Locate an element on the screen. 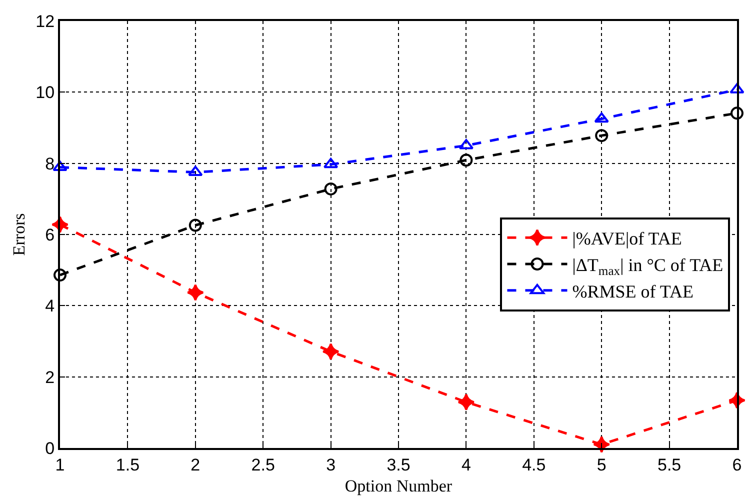  x-tick-label: 5.5 is located at coordinates (669, 464).